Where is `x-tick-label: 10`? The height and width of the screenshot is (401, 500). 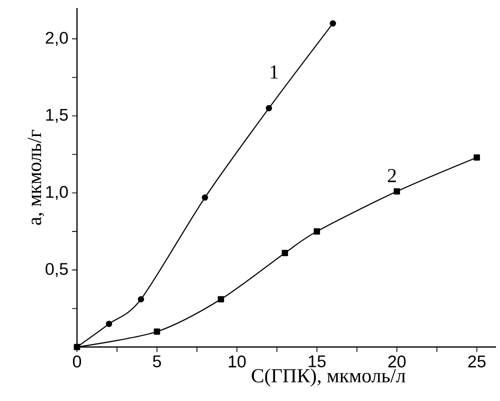
x-tick-label: 10 is located at coordinates (237, 362).